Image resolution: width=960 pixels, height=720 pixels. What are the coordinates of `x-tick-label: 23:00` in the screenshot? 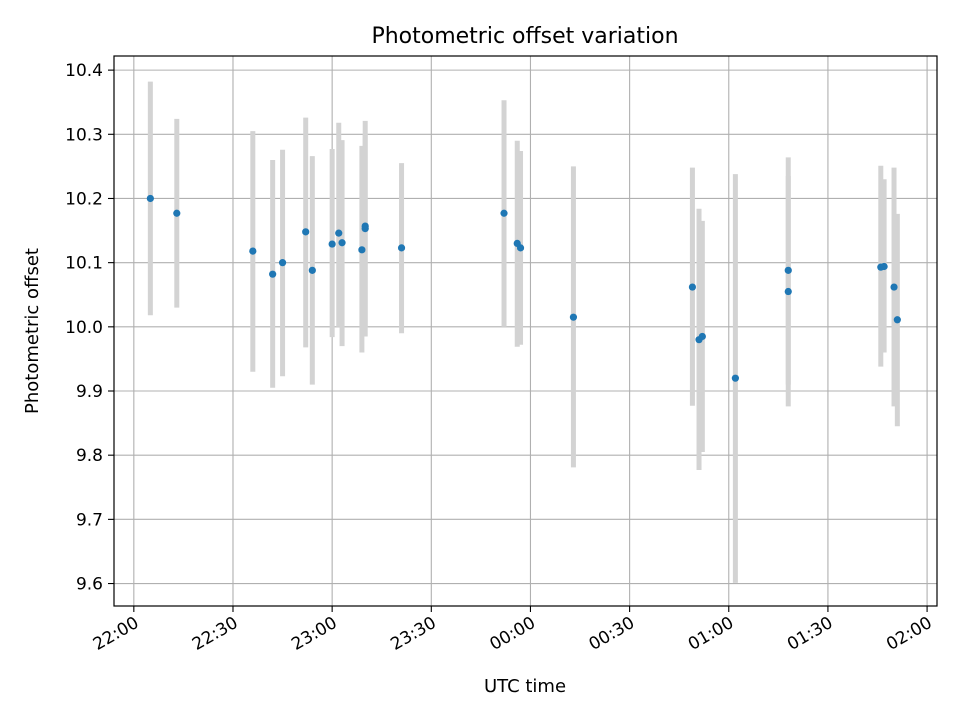 It's located at (314, 634).